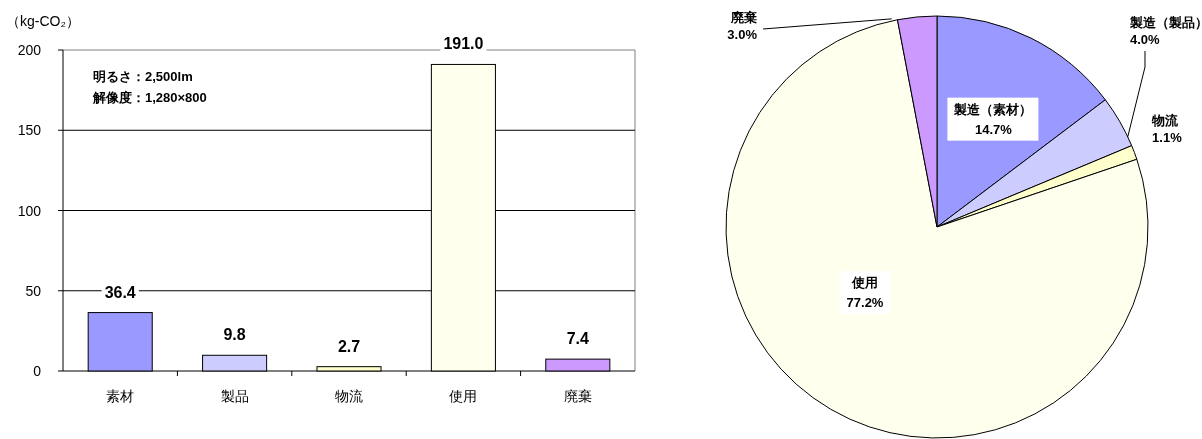 Image resolution: width=1202 pixels, height=439 pixels. I want to click on data-label: 2.7, so click(349, 346).